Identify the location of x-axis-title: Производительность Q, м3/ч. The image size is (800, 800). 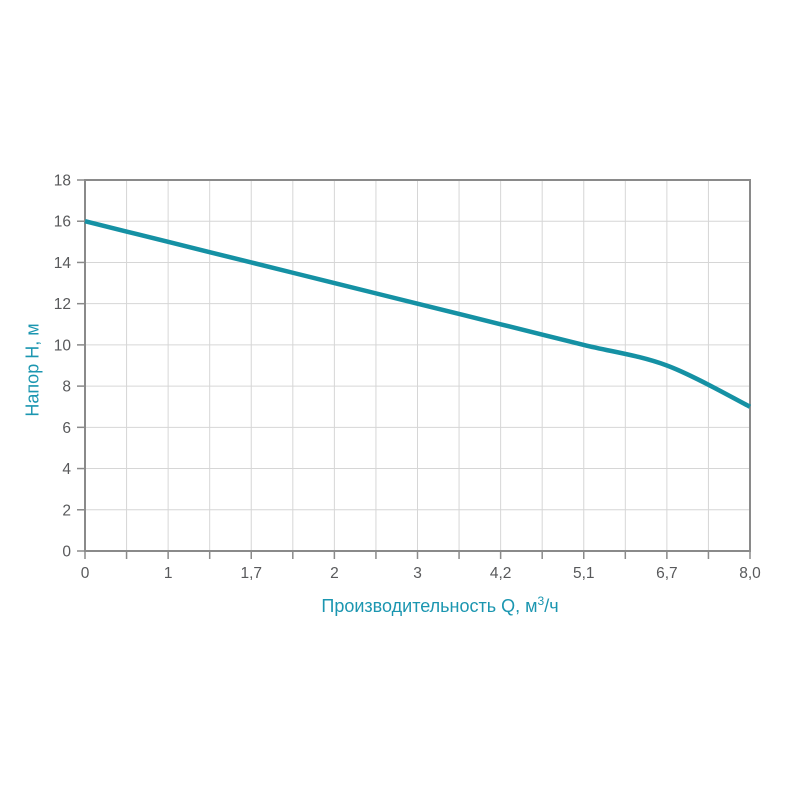
(440, 605).